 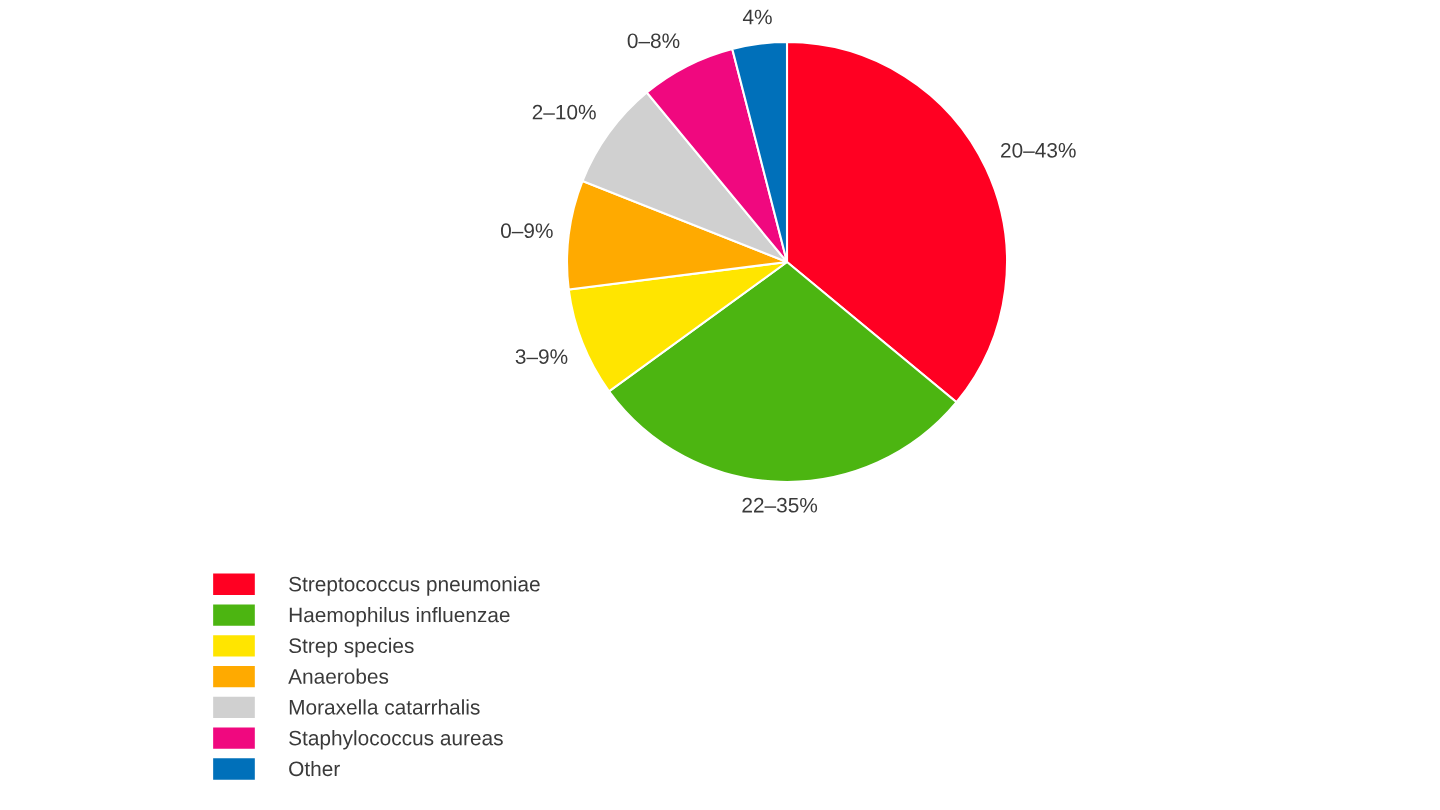 What do you see at coordinates (384, 707) in the screenshot?
I see `legend-label: Moraxella catarrhalis` at bounding box center [384, 707].